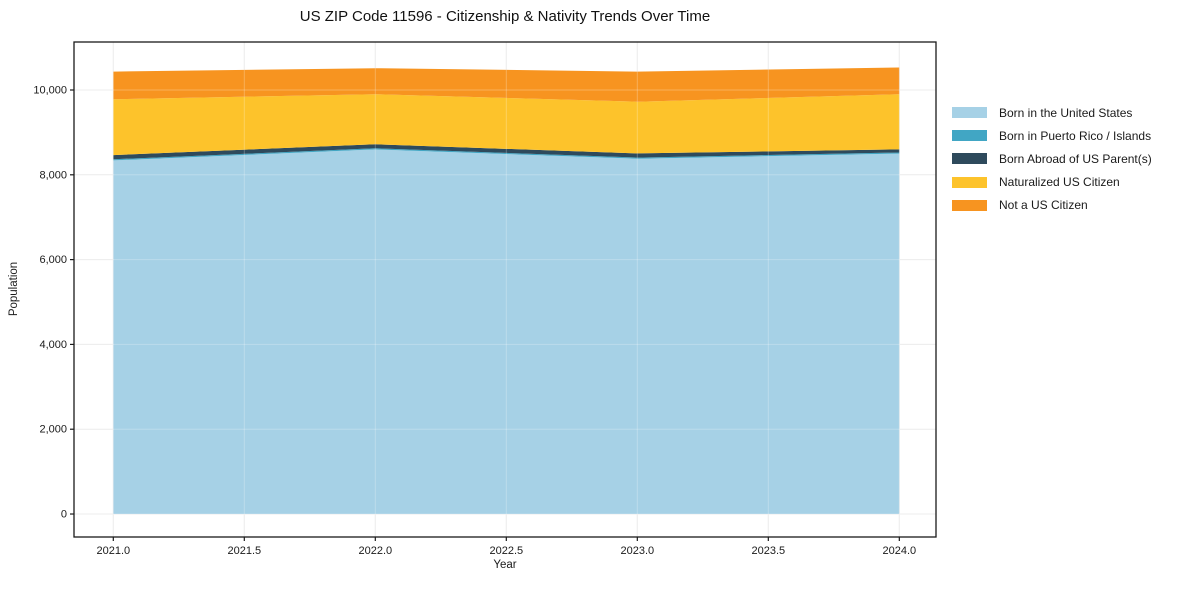 Image resolution: width=1189 pixels, height=590 pixels. I want to click on legend-label: Not a US Citizen, so click(1043, 205).